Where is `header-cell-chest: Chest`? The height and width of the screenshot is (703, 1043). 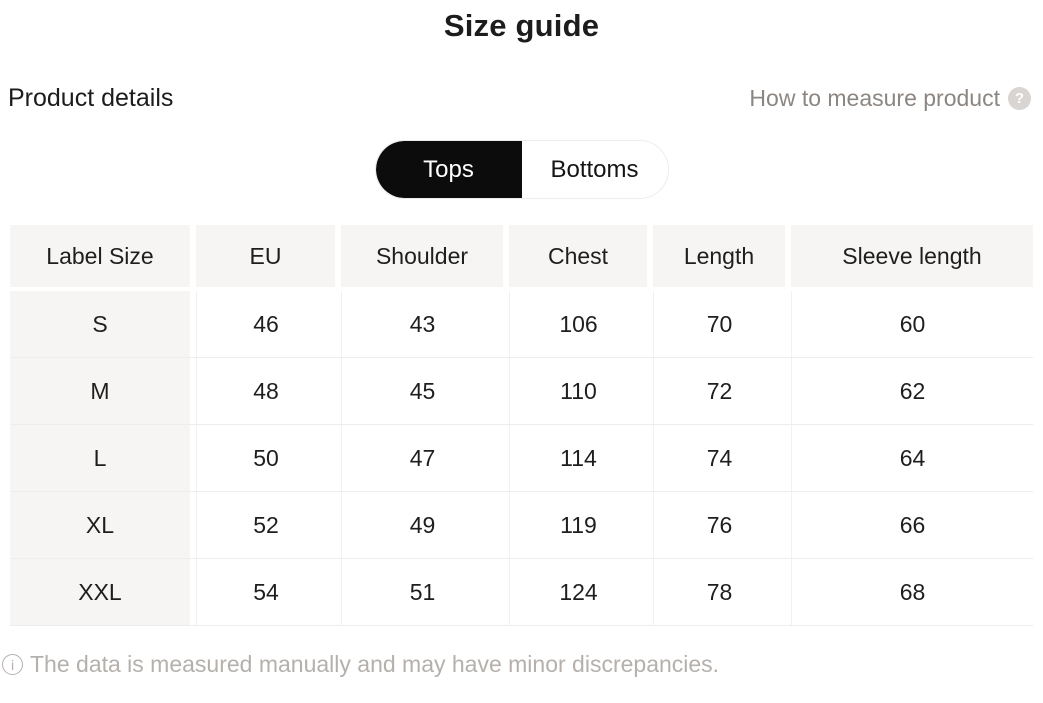 header-cell-chest: Chest is located at coordinates (578, 256).